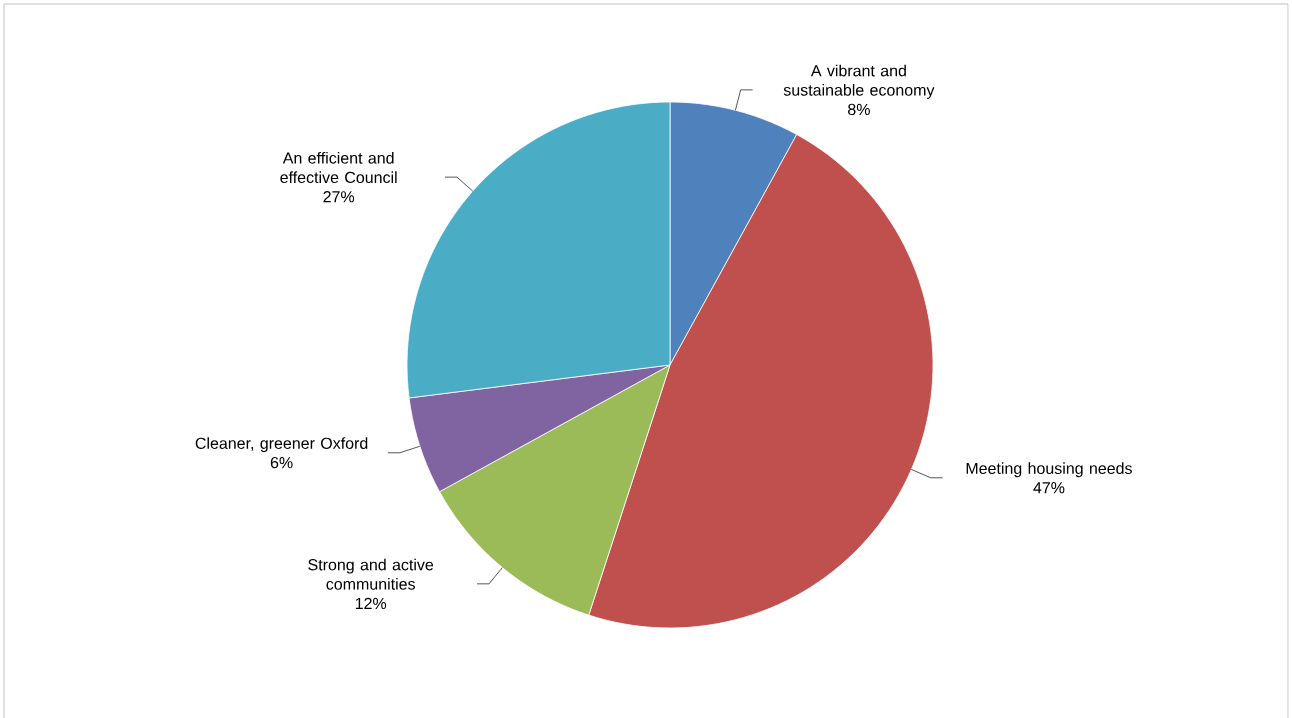 The image size is (1292, 718). Describe the element at coordinates (281, 444) in the screenshot. I see `slice-label: Cleaner, greener Oxford` at that location.